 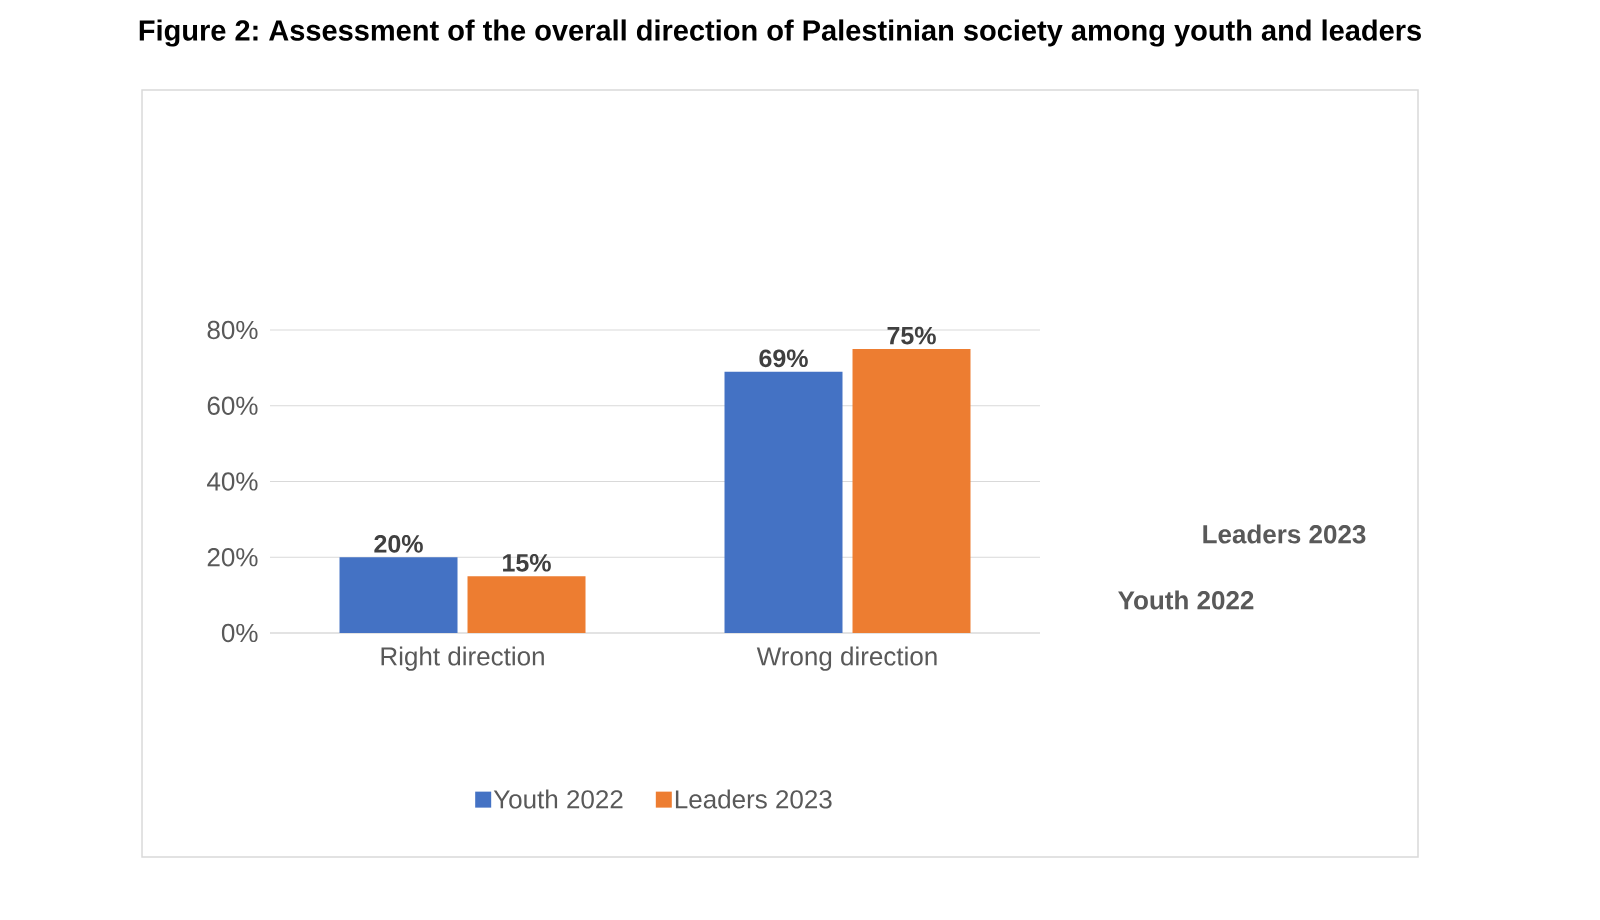 I want to click on x-tick-label: Right direction, so click(x=462, y=658).